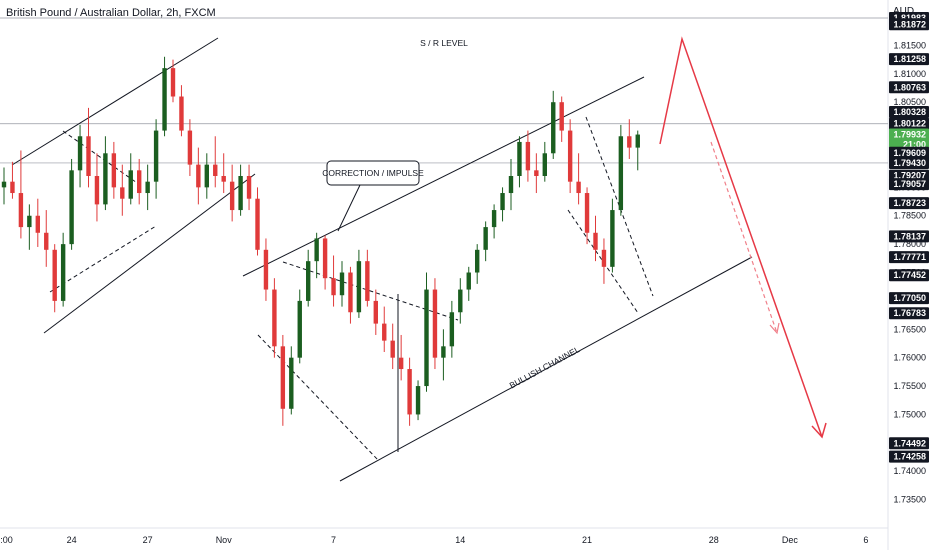  Describe the element at coordinates (904, 11) in the screenshot. I see `currency-label: AUD` at that location.